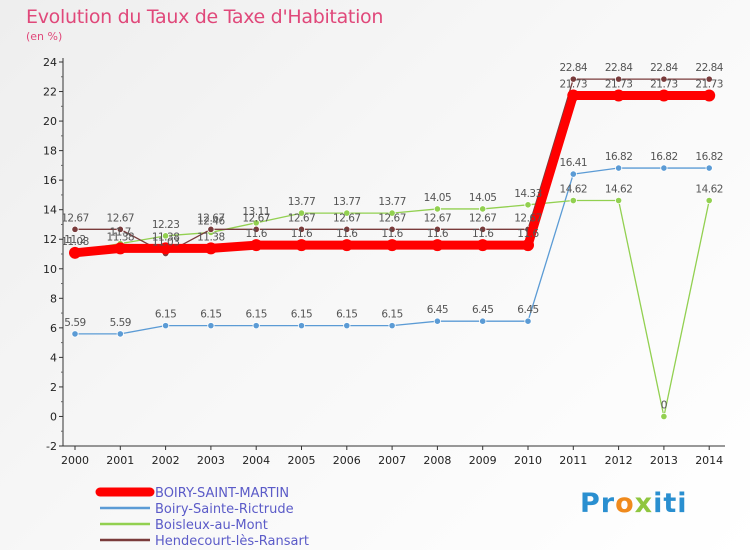  What do you see at coordinates (664, 460) in the screenshot?
I see `x-tick-label: 2013` at bounding box center [664, 460].